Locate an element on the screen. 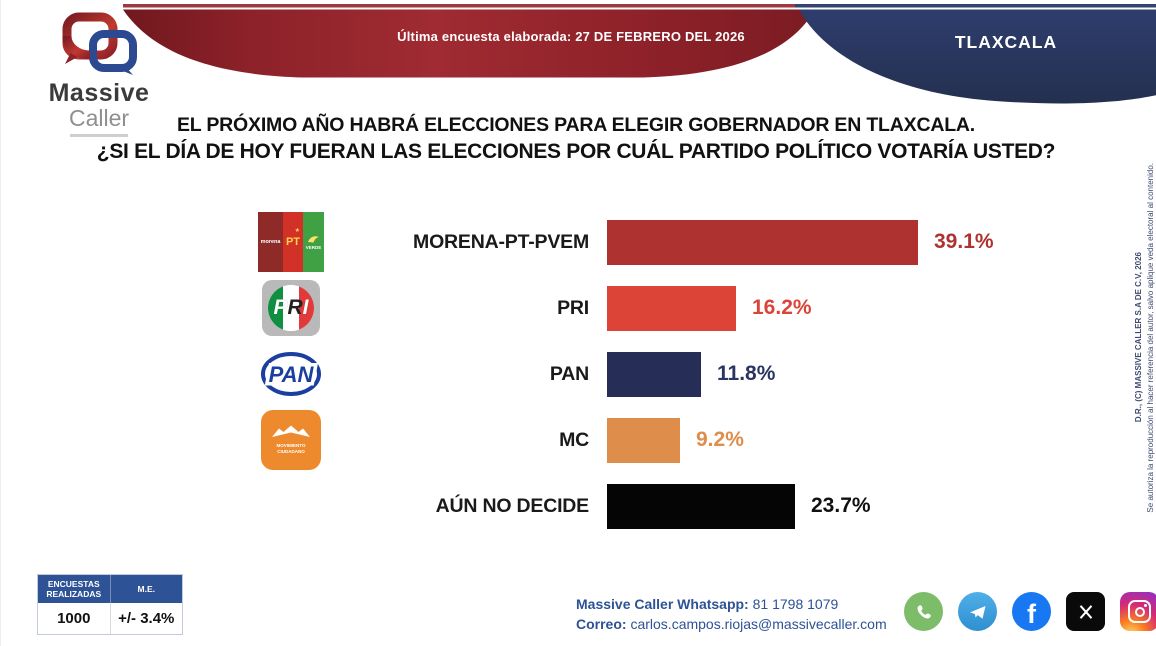  chart-row-aun-no-decide: AÚN NO DECIDE 23.7% is located at coordinates (696, 506).